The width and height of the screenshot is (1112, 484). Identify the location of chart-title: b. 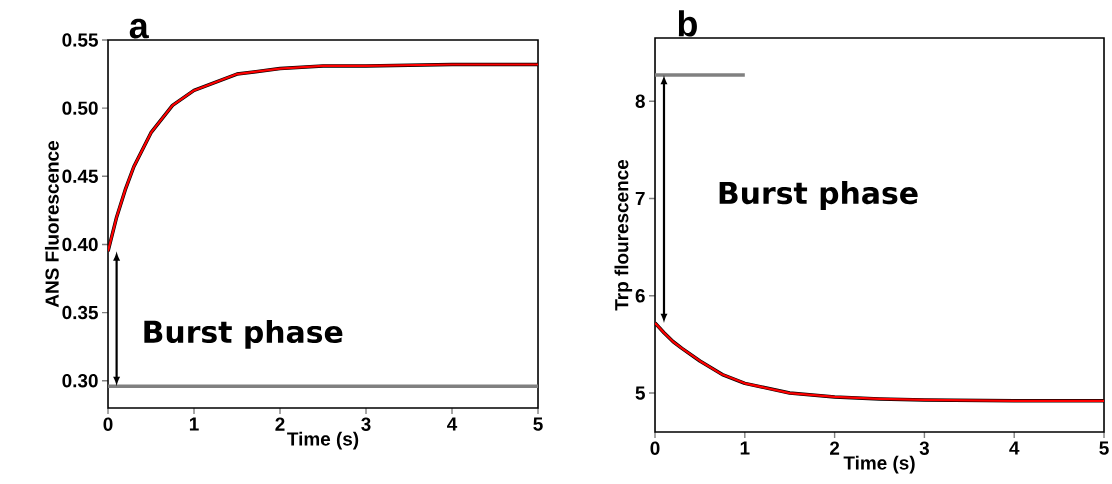
(687, 23).